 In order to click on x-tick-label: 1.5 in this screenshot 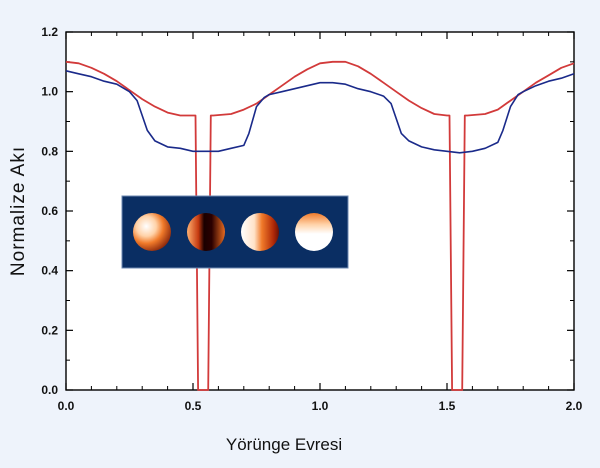, I will do `click(447, 406)`.